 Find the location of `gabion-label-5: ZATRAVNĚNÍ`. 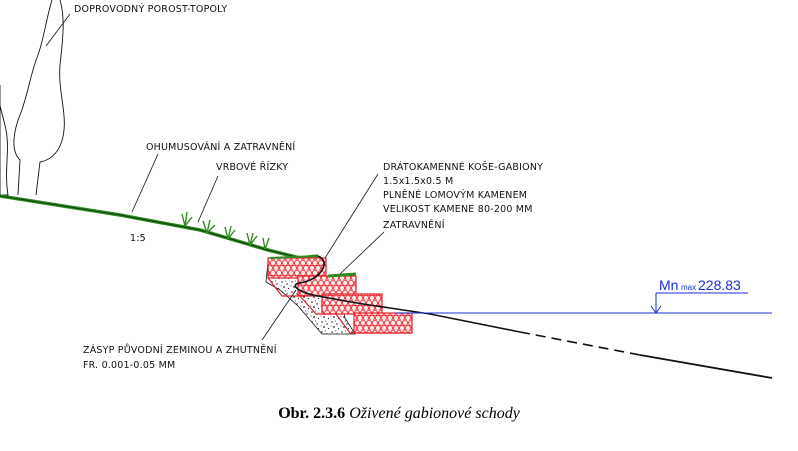

gabion-label-5: ZATRAVNĚNÍ is located at coordinates (414, 225).